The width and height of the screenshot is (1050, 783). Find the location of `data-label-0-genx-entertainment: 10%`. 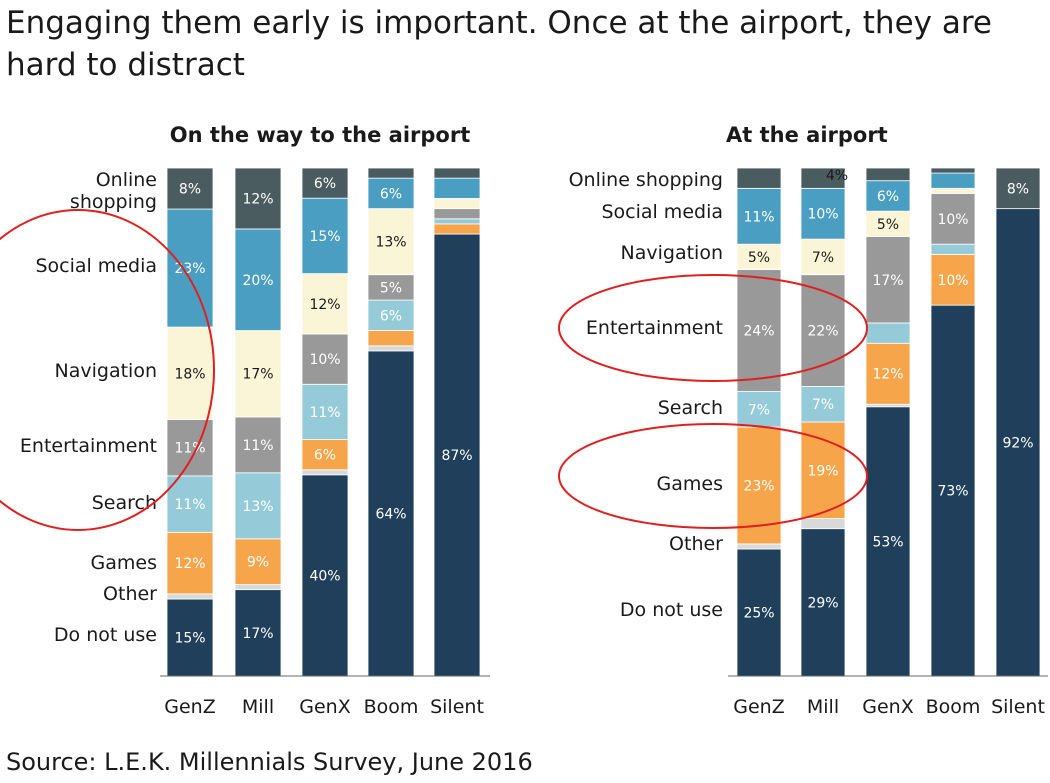

data-label-0-genx-entertainment: 10% is located at coordinates (324, 360).